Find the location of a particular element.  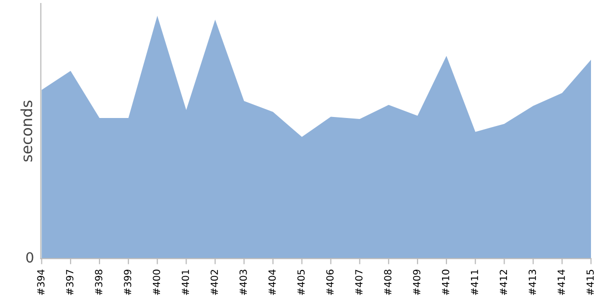

x-tick-label: #402 is located at coordinates (214, 282).